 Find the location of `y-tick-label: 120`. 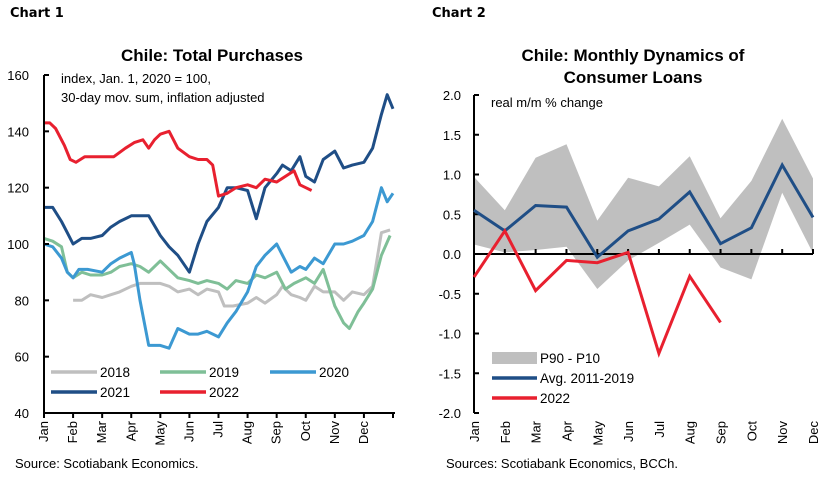

y-tick-label: 120 is located at coordinates (18, 188).